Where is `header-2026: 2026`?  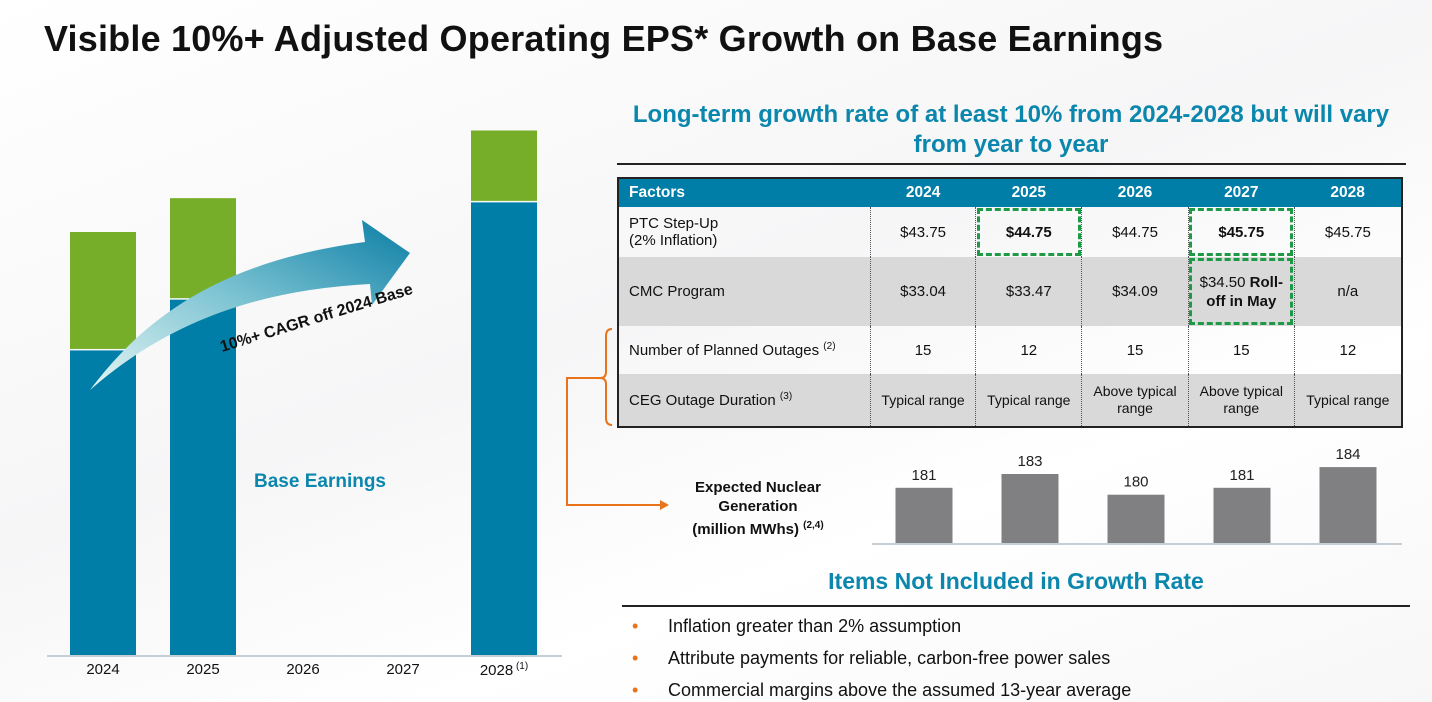 header-2026: 2026 is located at coordinates (1135, 192).